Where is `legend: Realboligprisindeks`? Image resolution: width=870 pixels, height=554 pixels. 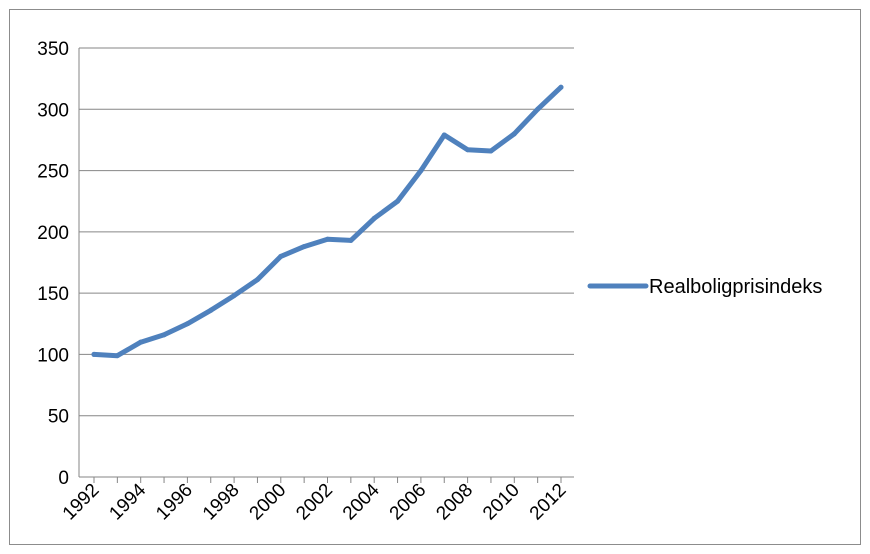
legend: Realboligprisindeks is located at coordinates (704, 287).